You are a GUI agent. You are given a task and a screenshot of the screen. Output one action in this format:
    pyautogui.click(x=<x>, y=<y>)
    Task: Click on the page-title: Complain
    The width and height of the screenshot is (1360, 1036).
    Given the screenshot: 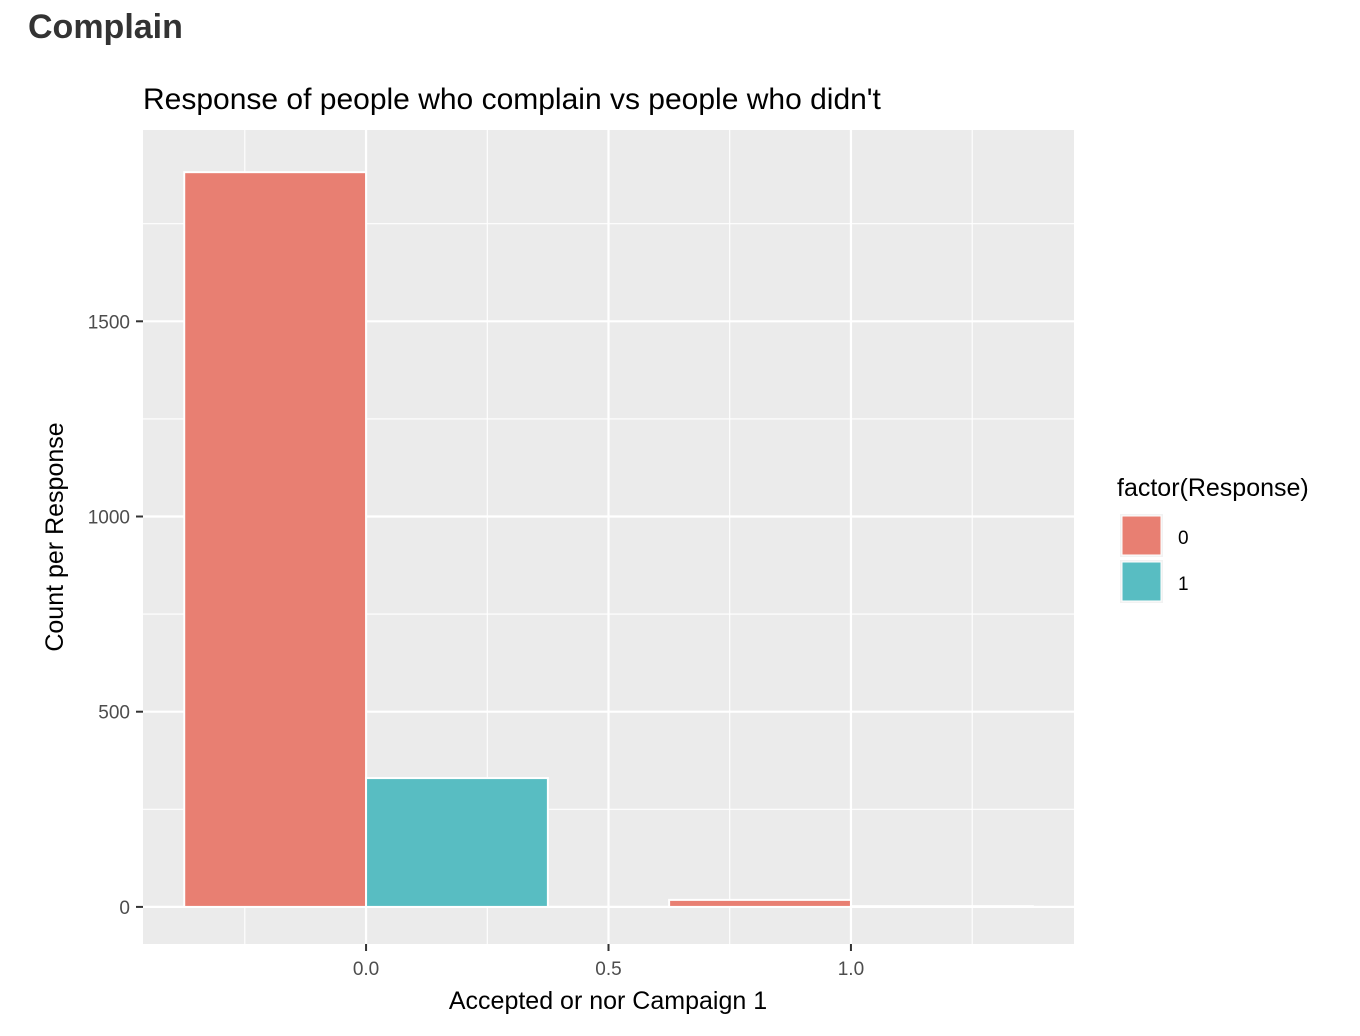 What is the action you would take?
    pyautogui.click(x=105, y=27)
    